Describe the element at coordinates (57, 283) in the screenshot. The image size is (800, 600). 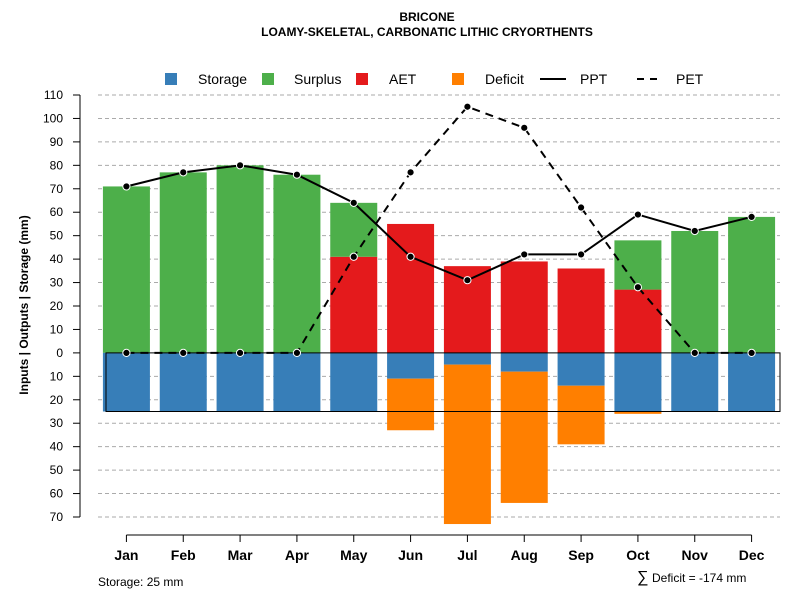
I see `y-tick-label: 30` at that location.